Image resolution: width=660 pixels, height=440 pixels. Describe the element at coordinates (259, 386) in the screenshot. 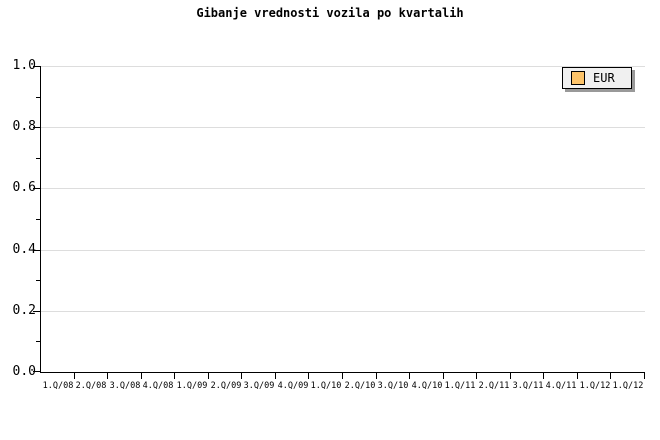

I see `x-tick-label: 3.Q/09` at that location.